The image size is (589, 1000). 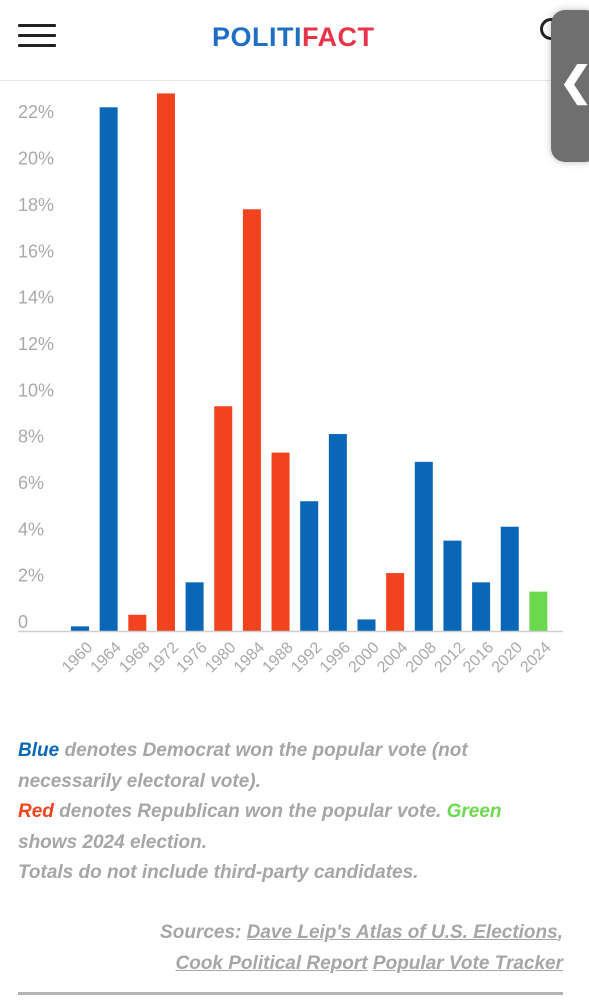 What do you see at coordinates (337, 532) in the screenshot?
I see `bar-1996` at bounding box center [337, 532].